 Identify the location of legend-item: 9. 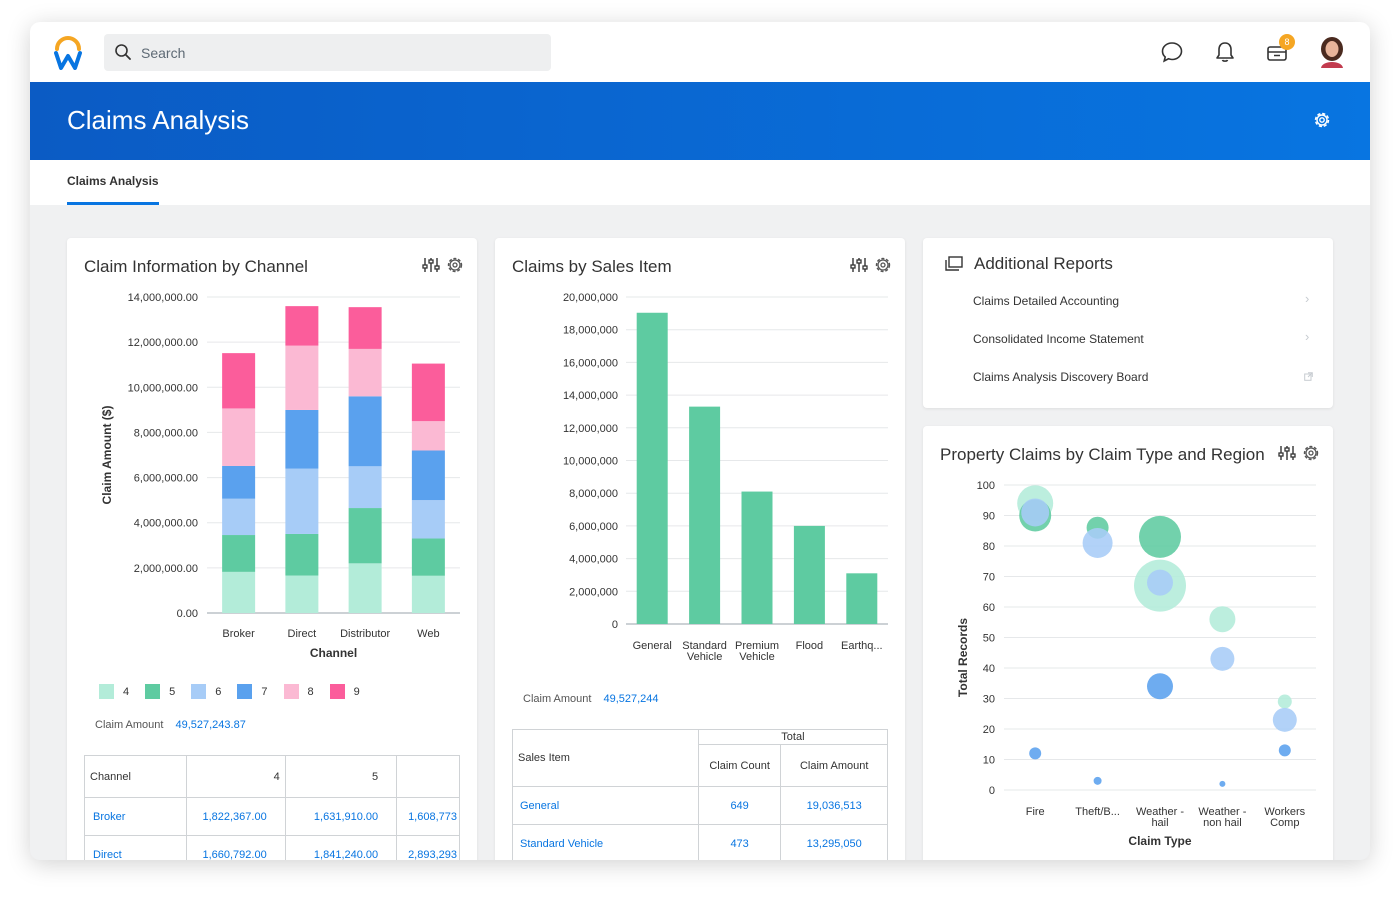
(344, 691).